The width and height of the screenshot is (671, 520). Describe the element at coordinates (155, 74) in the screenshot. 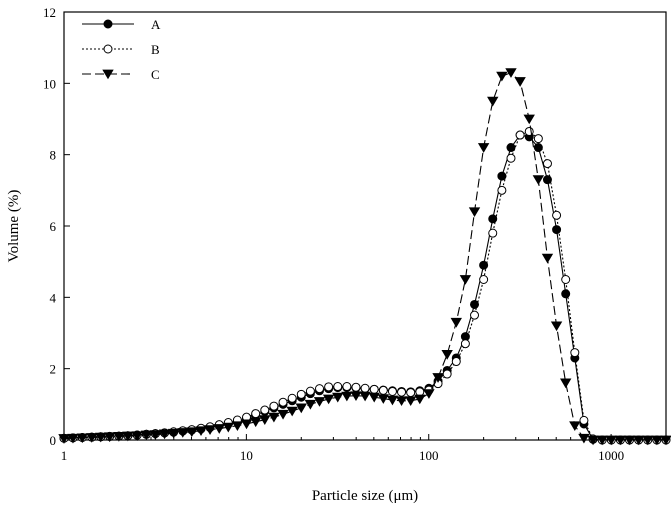

I see `legend-label: C` at that location.